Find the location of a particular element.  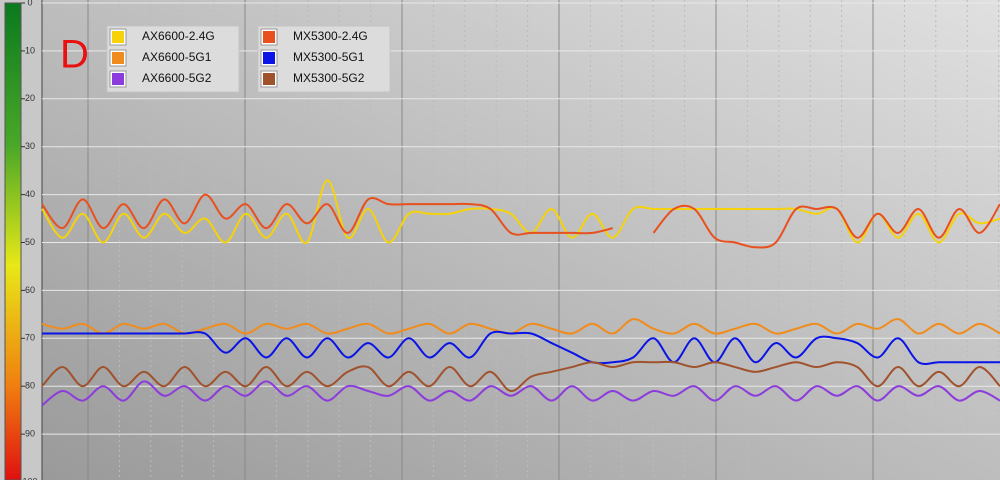

y-tick-label: 80 is located at coordinates (30, 386).